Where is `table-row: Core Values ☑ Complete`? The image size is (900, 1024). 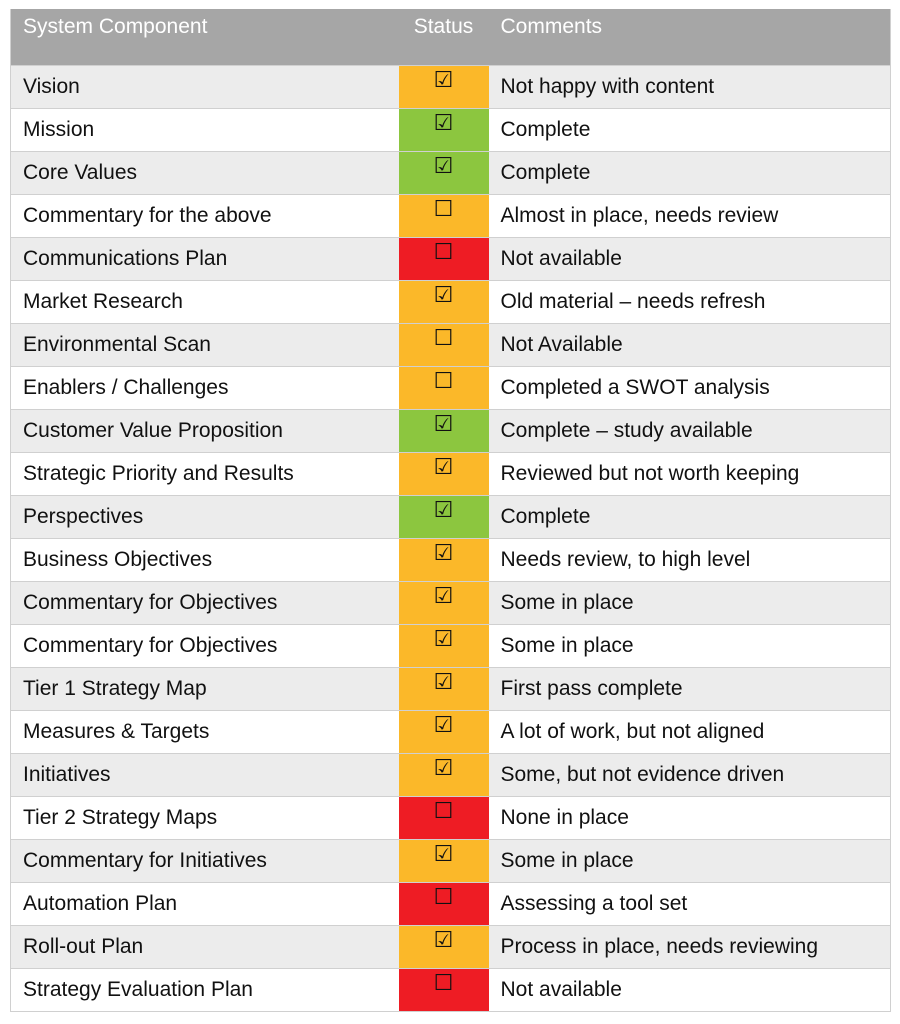
table-row: Core Values ☑ Complete is located at coordinates (450, 172).